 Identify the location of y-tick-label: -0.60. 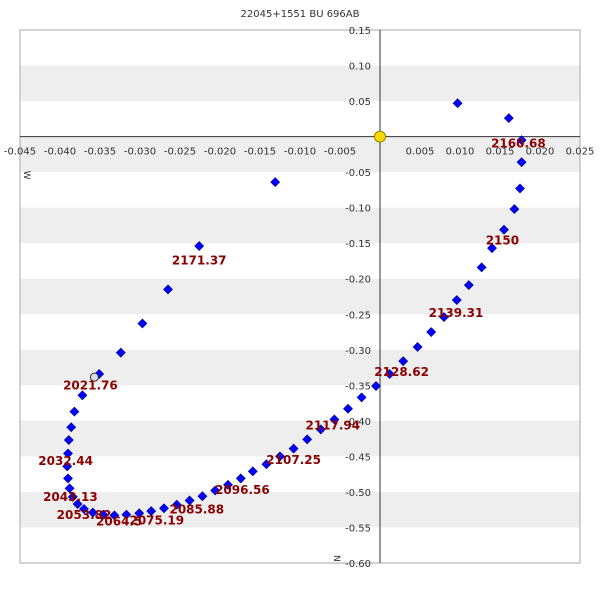
(358, 564).